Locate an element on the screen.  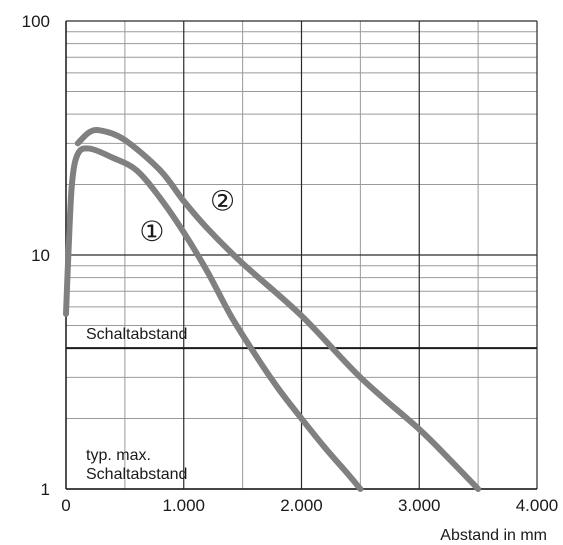
x-tick-label: 3.000 is located at coordinates (419, 505).